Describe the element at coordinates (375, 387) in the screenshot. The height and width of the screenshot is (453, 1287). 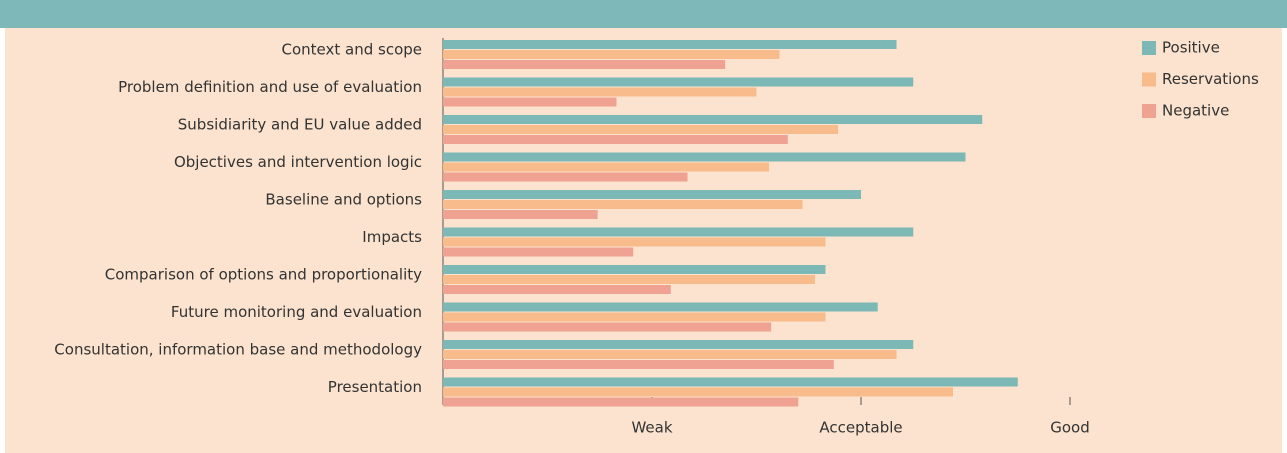
I see `y-tick-label: Presentation` at that location.